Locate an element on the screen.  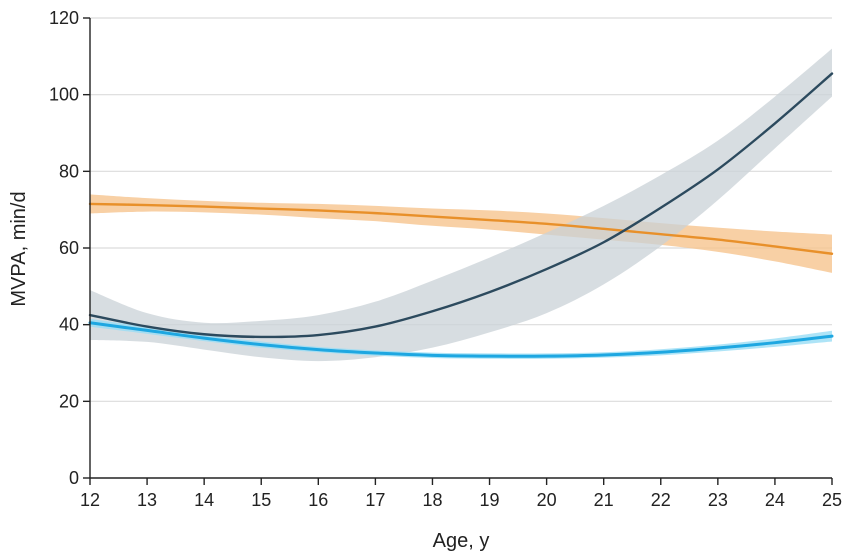
series-1-line is located at coordinates (461, 228).